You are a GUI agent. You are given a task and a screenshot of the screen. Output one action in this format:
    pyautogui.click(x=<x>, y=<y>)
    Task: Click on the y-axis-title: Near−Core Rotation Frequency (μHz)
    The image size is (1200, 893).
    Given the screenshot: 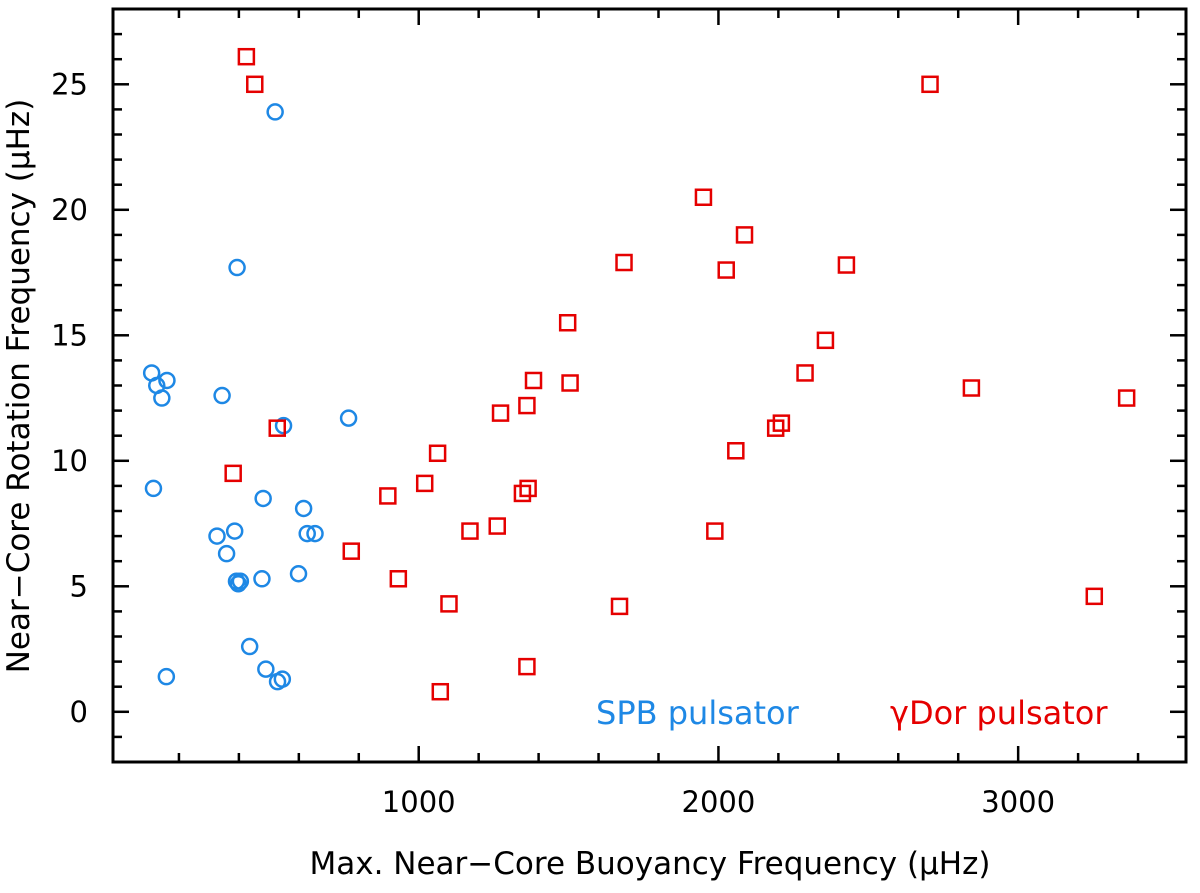 What is the action you would take?
    pyautogui.click(x=19, y=386)
    